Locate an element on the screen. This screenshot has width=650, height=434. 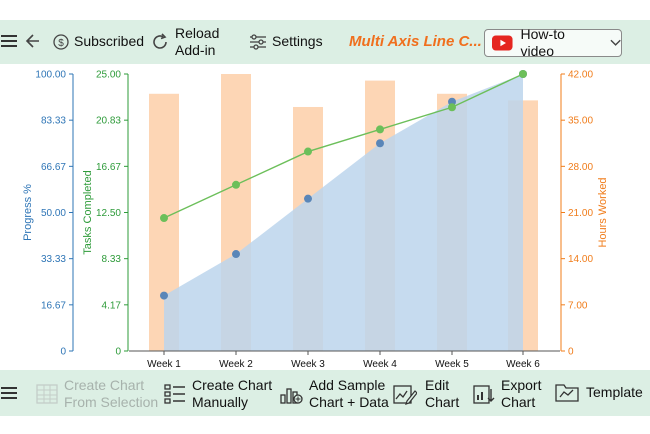
list-icon is located at coordinates (174, 394).